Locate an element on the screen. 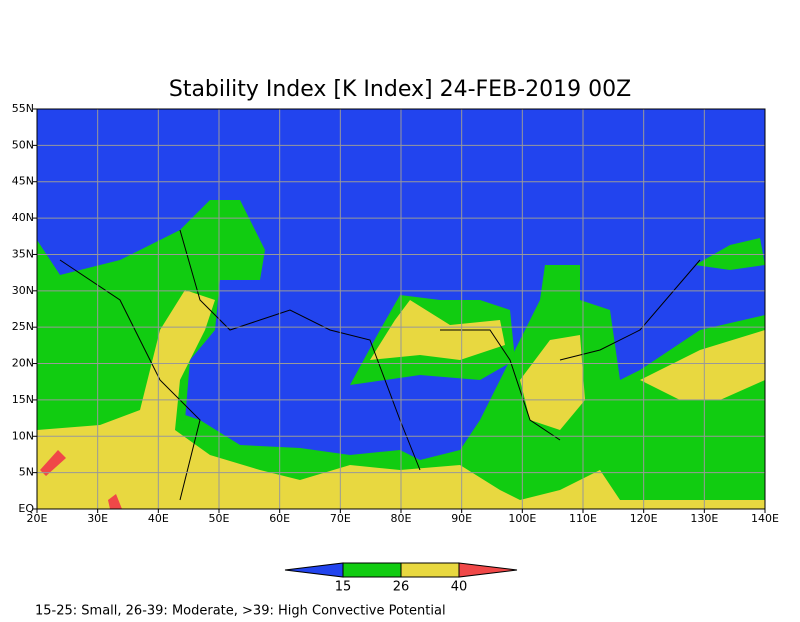  y-tick-label: 45N is located at coordinates (23, 181).